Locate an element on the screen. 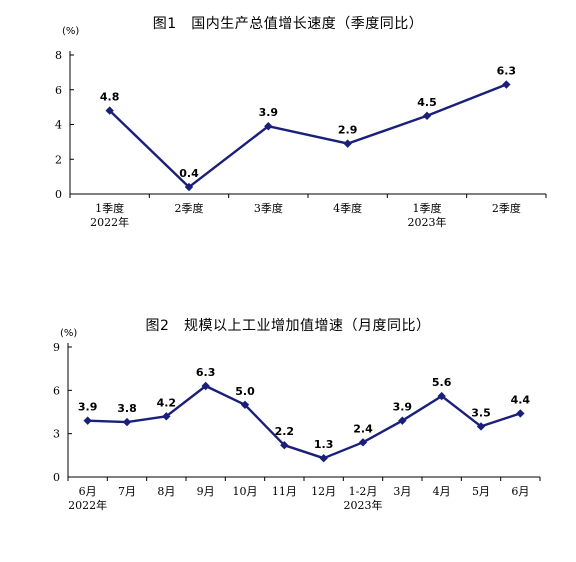  data-label: 0.4 is located at coordinates (189, 173).